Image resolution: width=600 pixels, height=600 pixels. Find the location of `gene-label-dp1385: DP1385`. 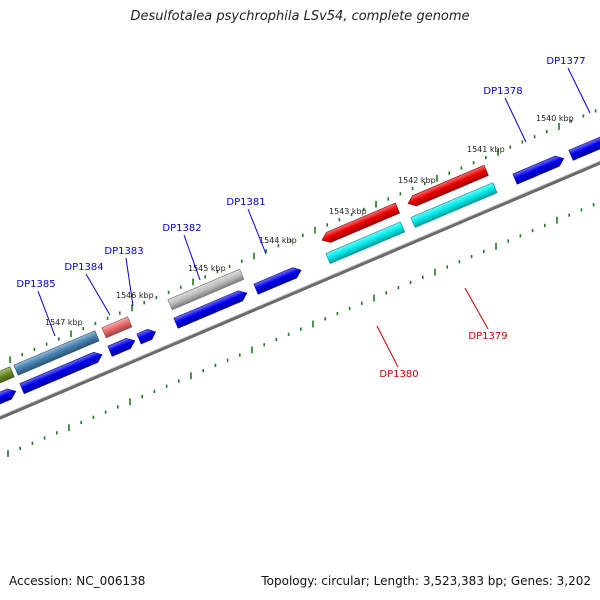

gene-label-dp1385: DP1385 is located at coordinates (36, 308).